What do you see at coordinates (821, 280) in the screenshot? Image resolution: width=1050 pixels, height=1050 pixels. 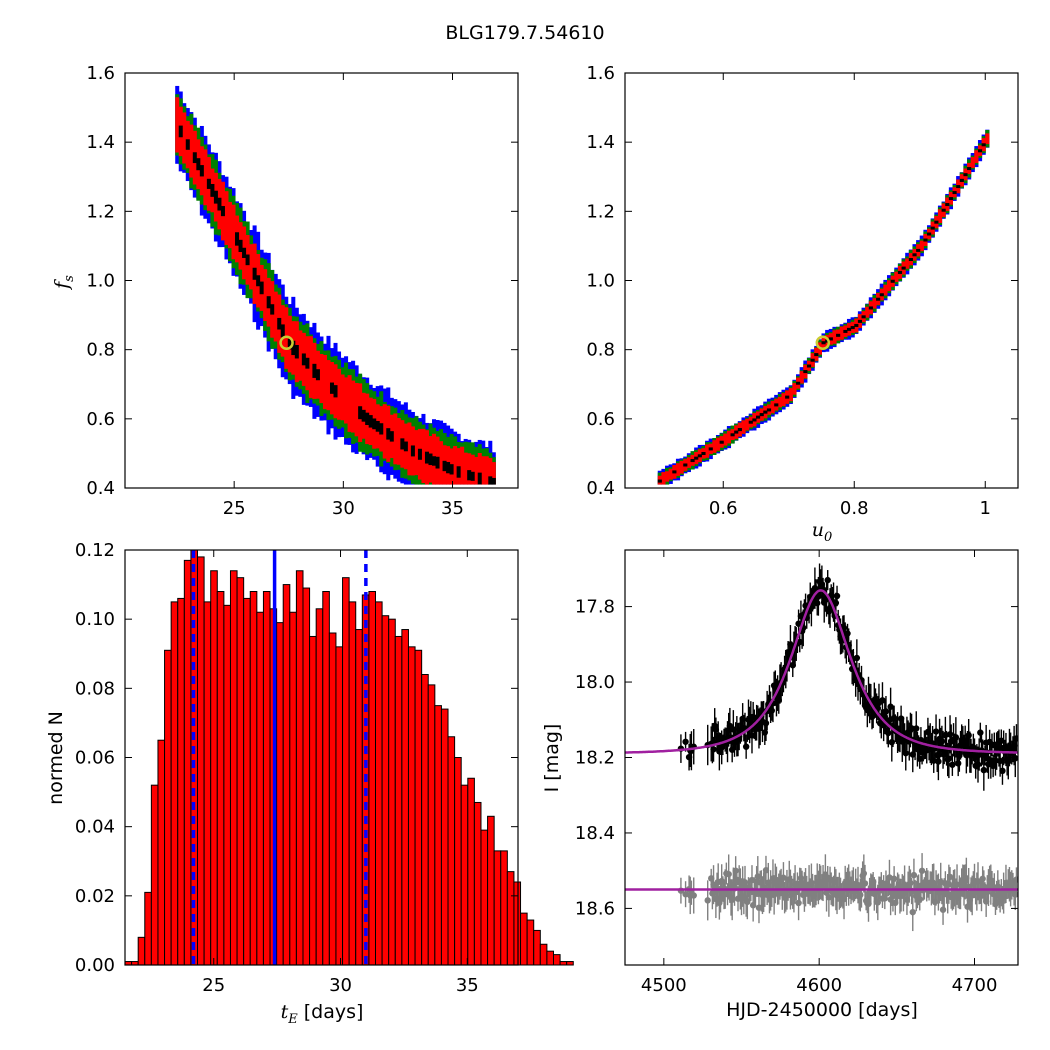 I see `axes-frame` at bounding box center [821, 280].